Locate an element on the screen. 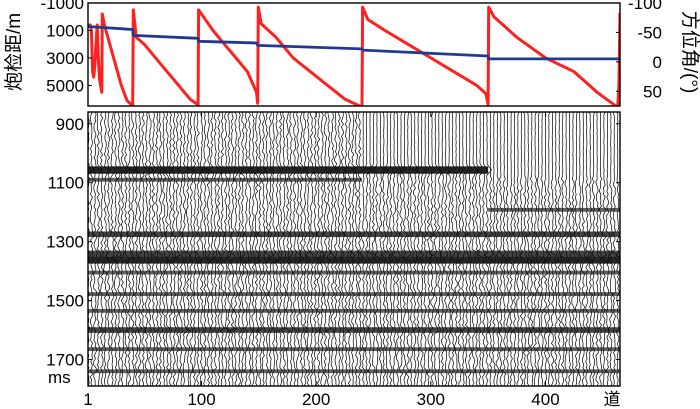 The width and height of the screenshot is (700, 409). left-axis-title: 炮检距/m is located at coordinates (14, 52).